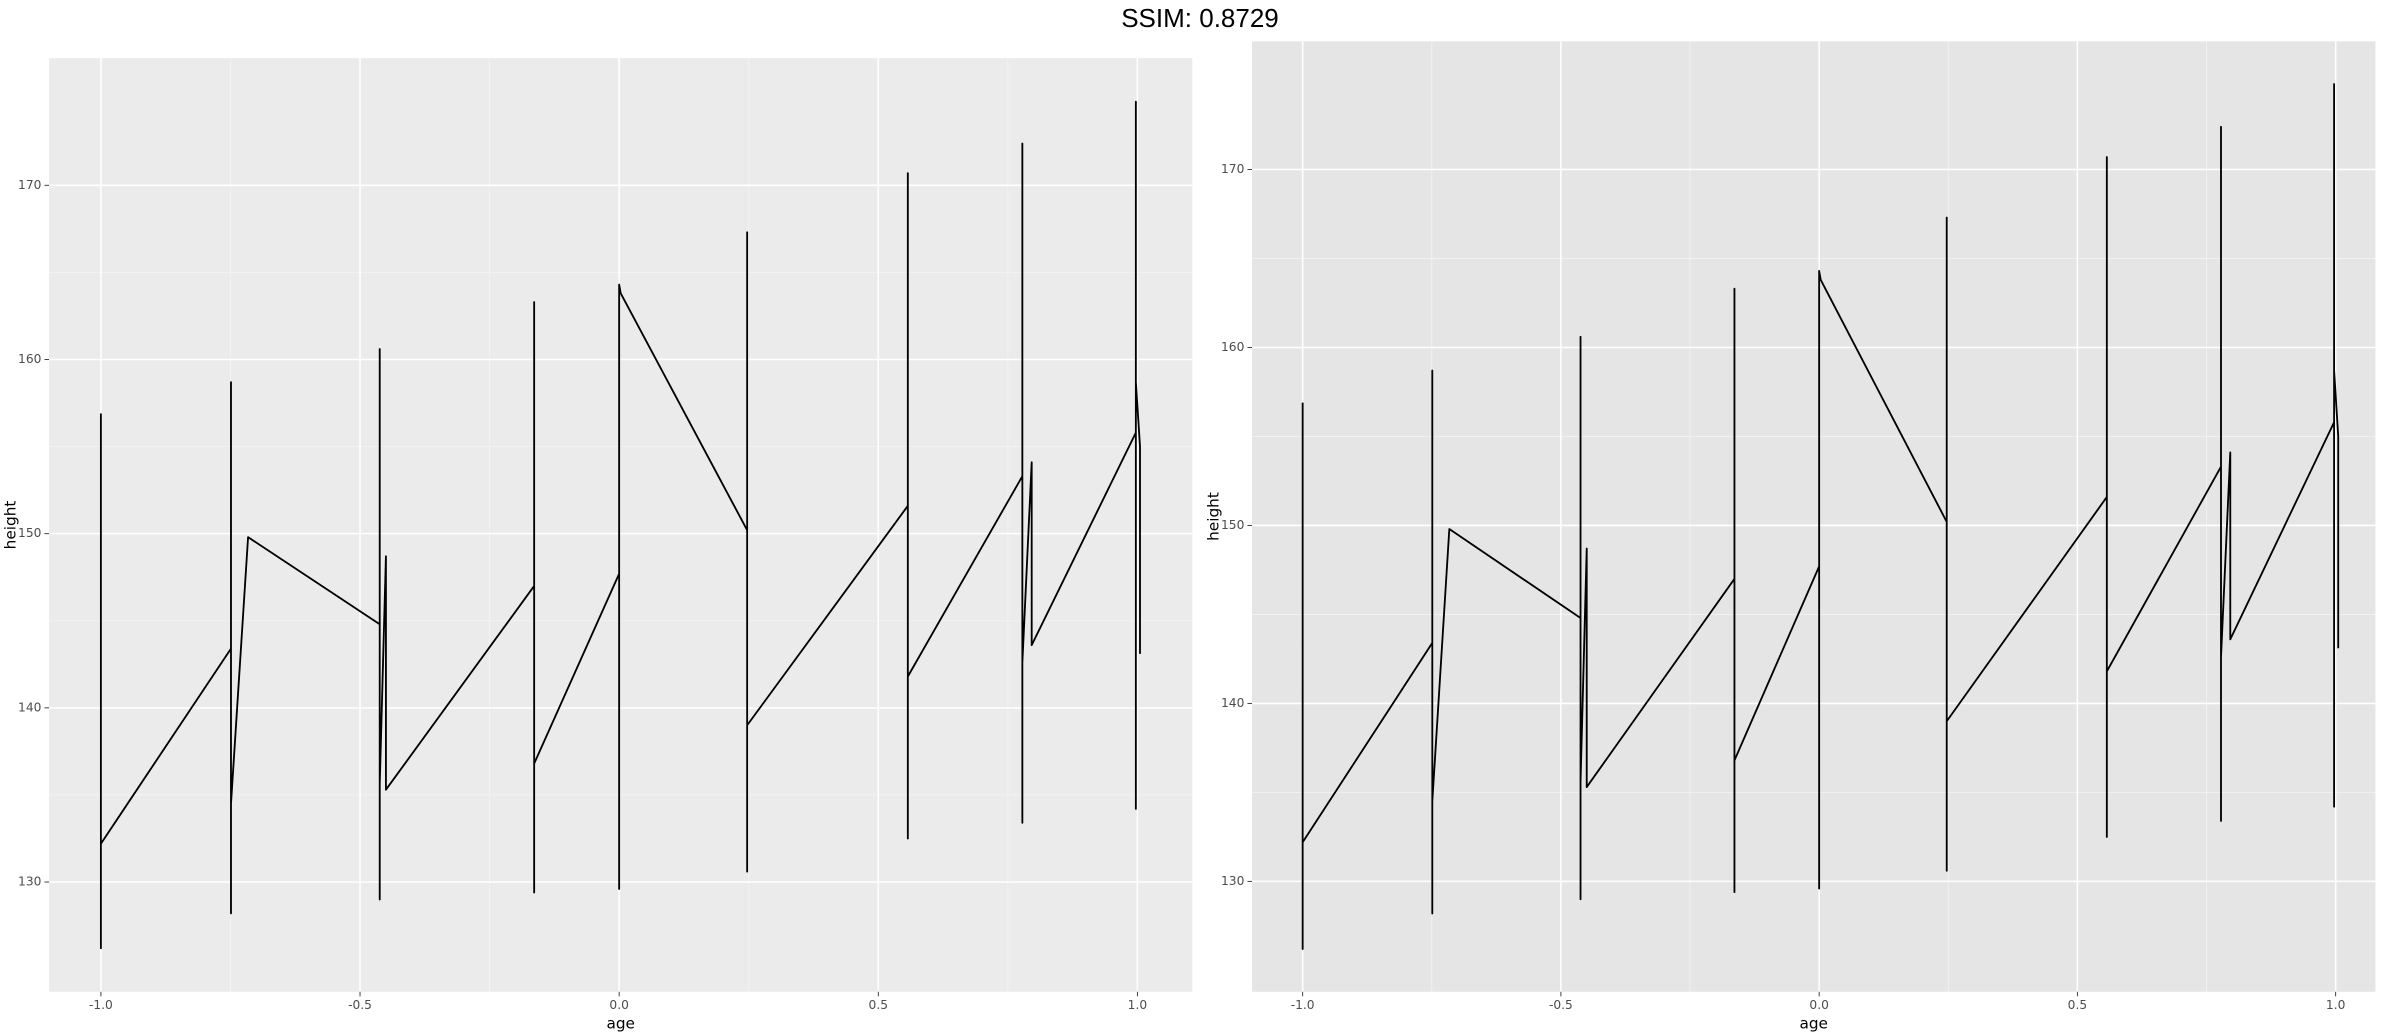 The width and height of the screenshot is (2400, 1034). What do you see at coordinates (1200, 18) in the screenshot?
I see `page-title: SSIM: 0.8729` at bounding box center [1200, 18].